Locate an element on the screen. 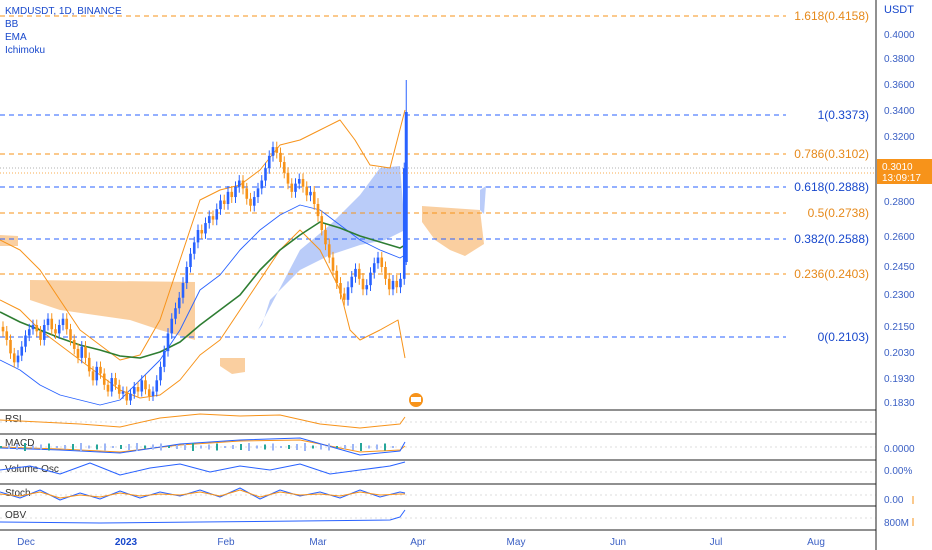 This screenshot has height=550, width=932. indicator-ema-label: EMA is located at coordinates (16, 37).